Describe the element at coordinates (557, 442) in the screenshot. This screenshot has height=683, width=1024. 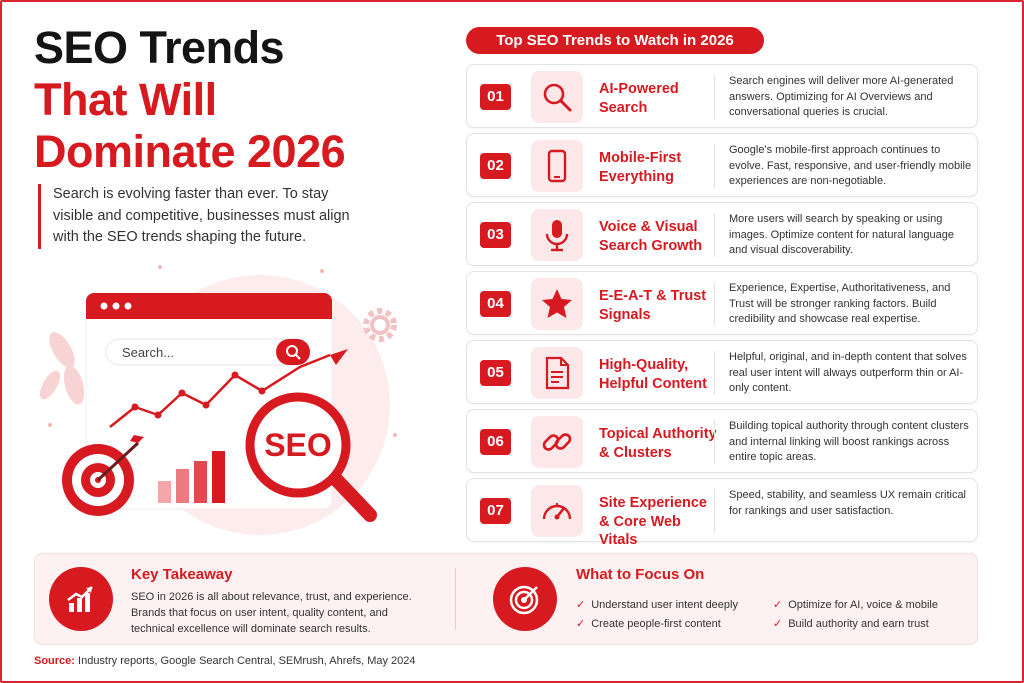
I see `link-icon` at that location.